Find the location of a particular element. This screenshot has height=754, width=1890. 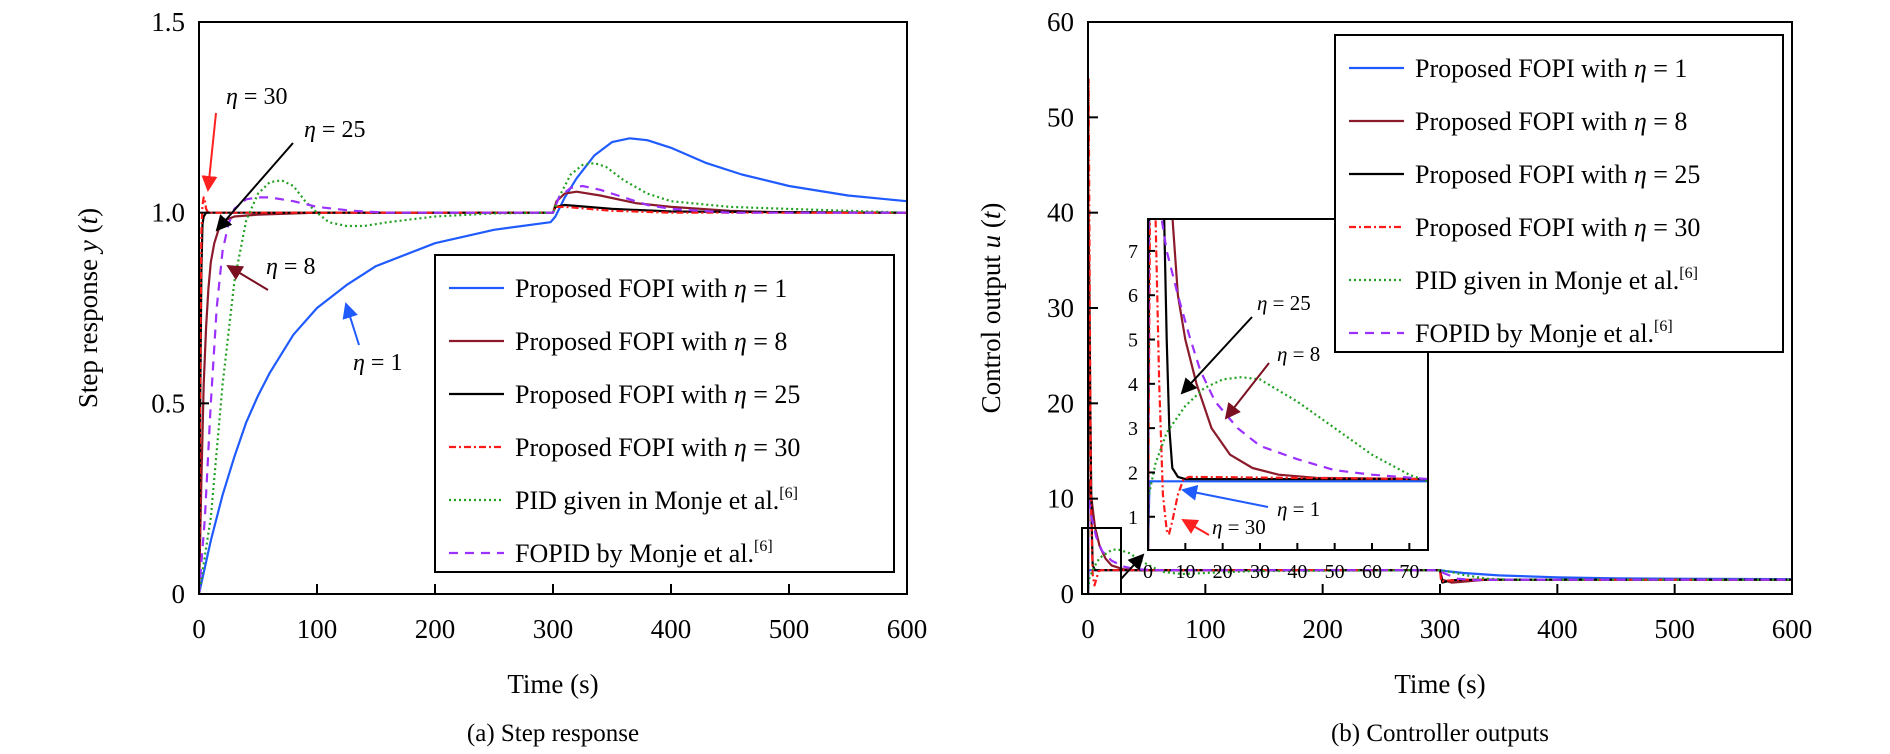

y-tick-label: 6 is located at coordinates (1133, 296).